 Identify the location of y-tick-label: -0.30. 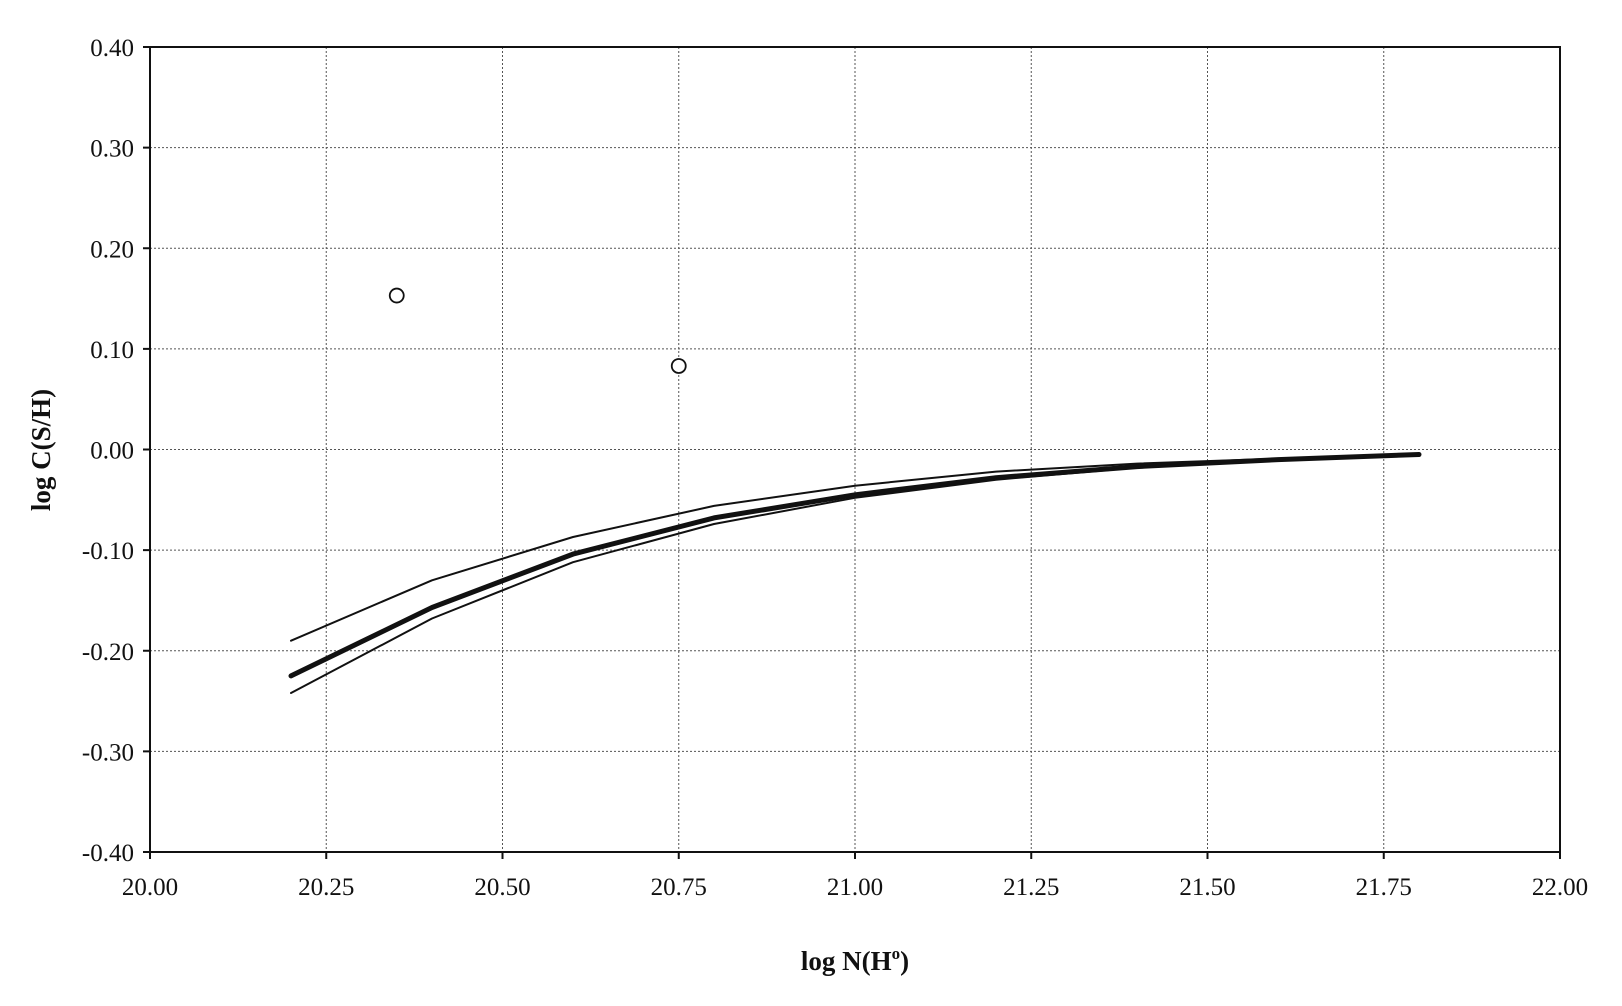
(108, 752).